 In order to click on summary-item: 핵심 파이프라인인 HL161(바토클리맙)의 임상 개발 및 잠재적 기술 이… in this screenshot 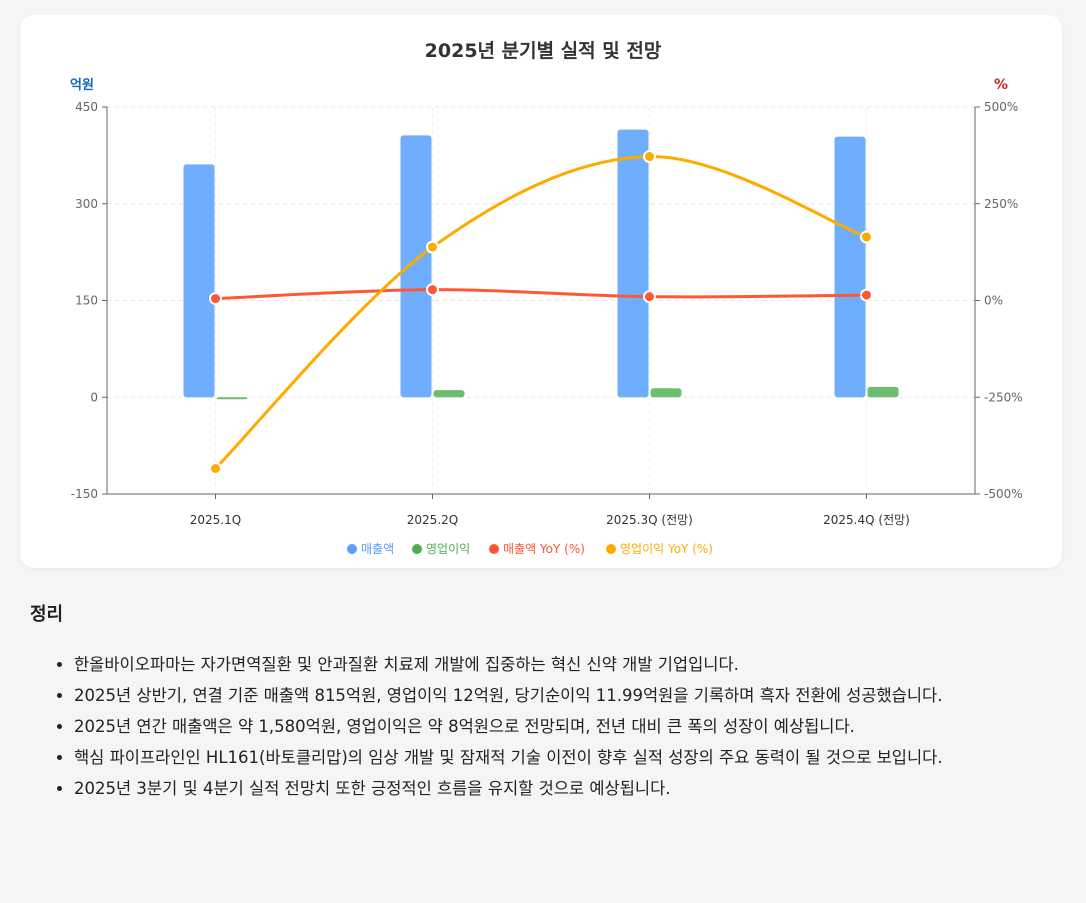, I will do `click(567, 758)`.